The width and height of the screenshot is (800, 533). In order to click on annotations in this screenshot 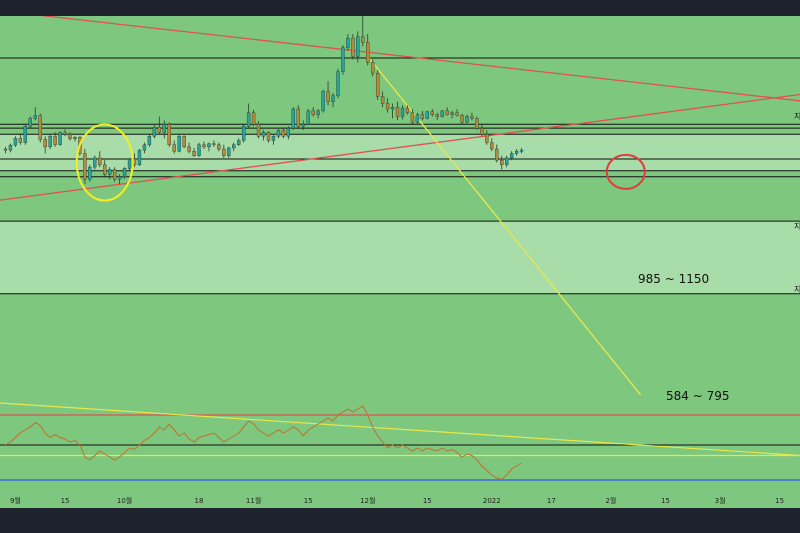, I will do `click(360, 162)`.